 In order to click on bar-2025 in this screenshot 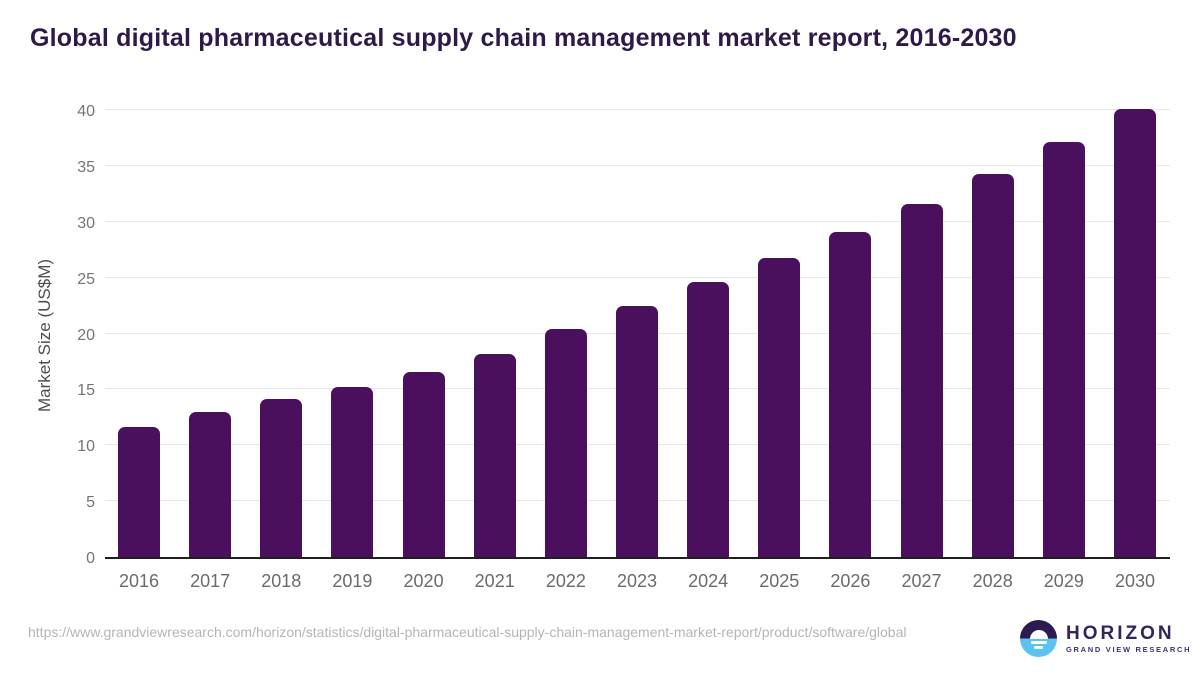, I will do `click(779, 407)`.